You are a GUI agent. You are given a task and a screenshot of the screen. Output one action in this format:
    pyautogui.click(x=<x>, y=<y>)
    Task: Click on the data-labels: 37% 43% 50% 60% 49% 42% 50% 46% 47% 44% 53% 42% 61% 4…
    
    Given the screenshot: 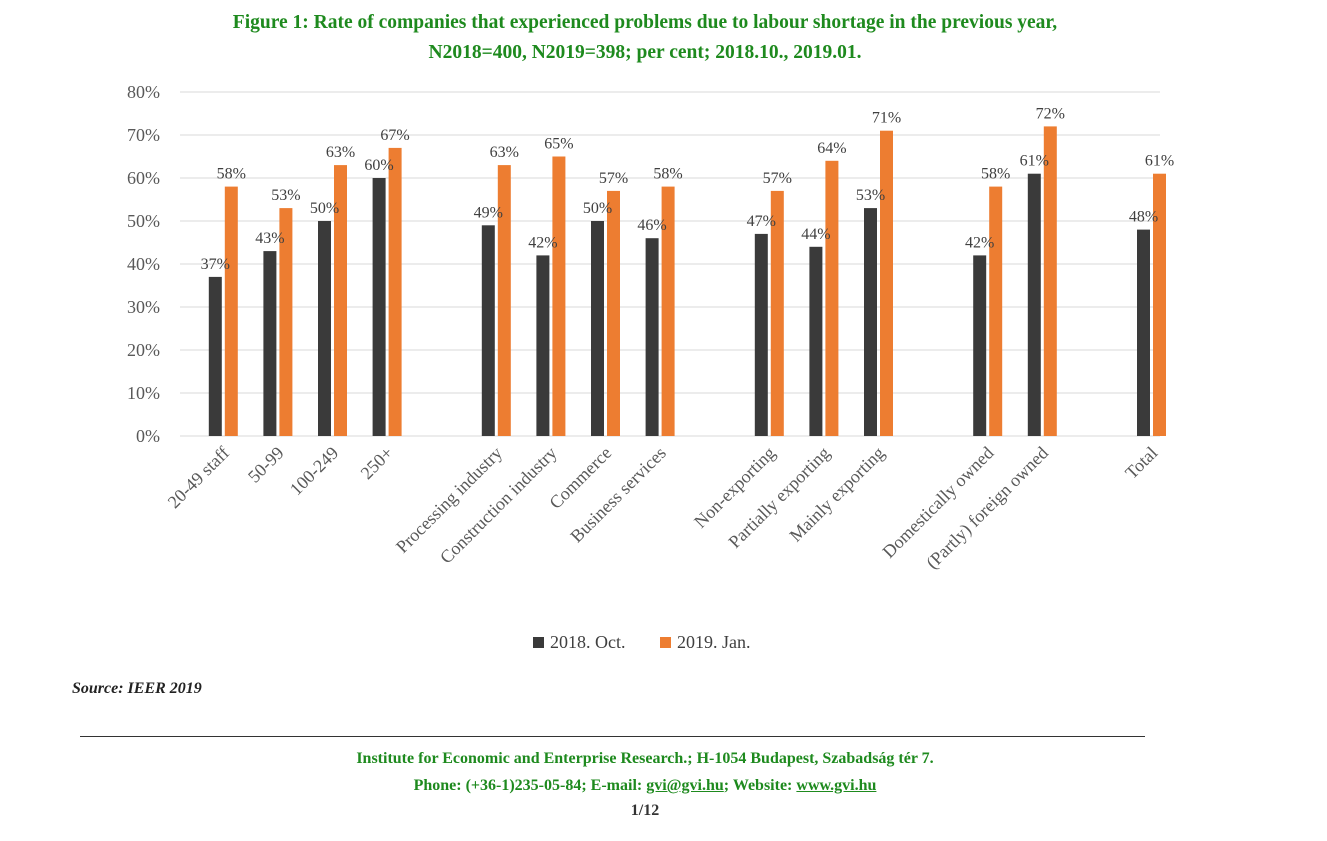 What is the action you would take?
    pyautogui.click(x=688, y=189)
    